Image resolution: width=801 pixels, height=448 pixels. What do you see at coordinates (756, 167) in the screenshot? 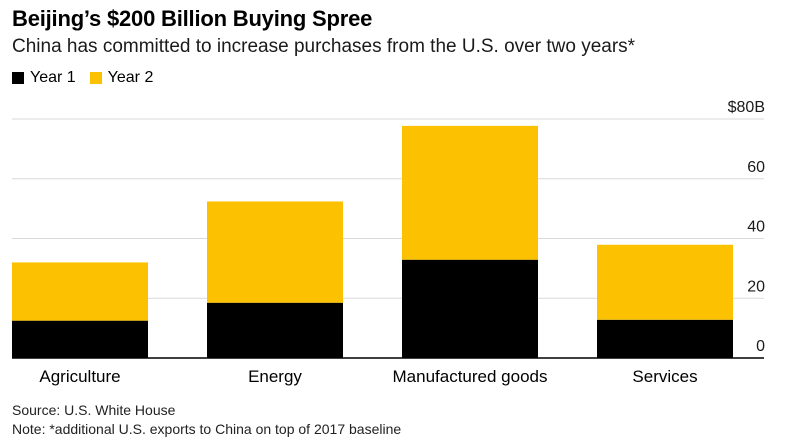
I see `y-tick-label-60: 60` at bounding box center [756, 167].